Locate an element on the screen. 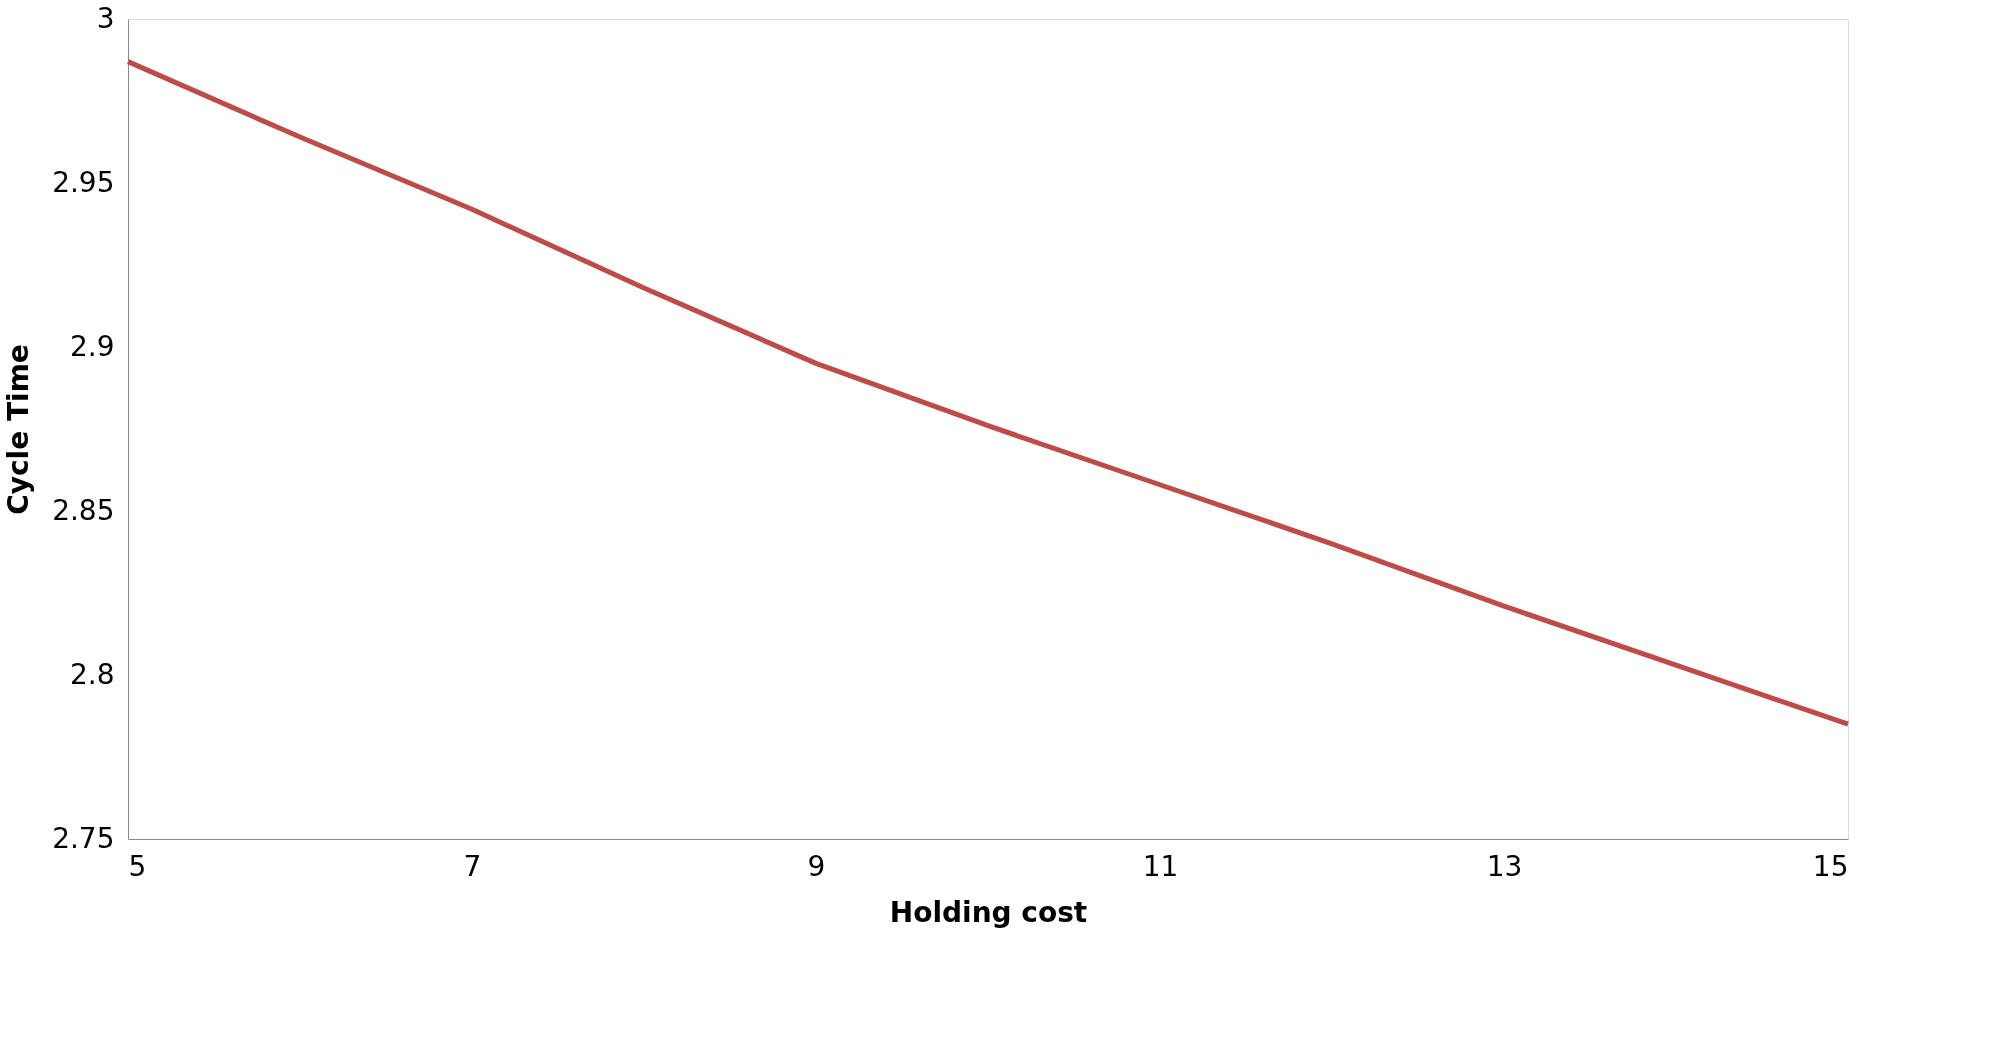  x-tick-label: 15 is located at coordinates (1830, 866).